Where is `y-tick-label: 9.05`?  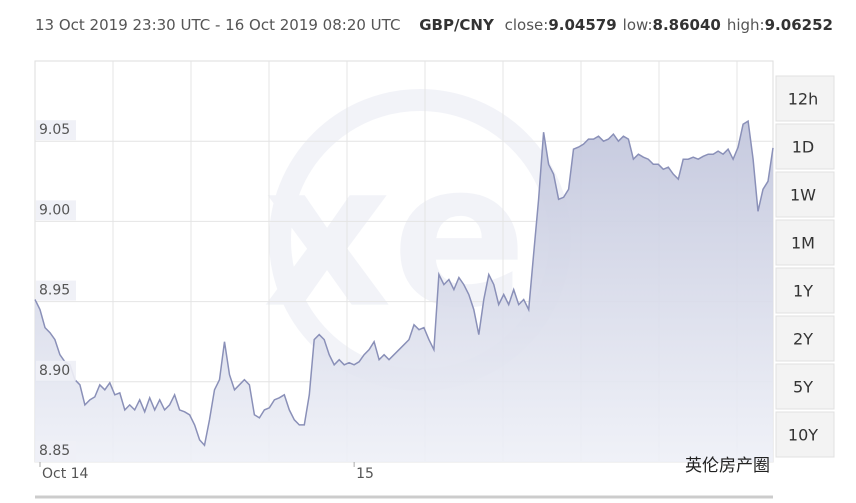 y-tick-label: 9.05 is located at coordinates (54, 130).